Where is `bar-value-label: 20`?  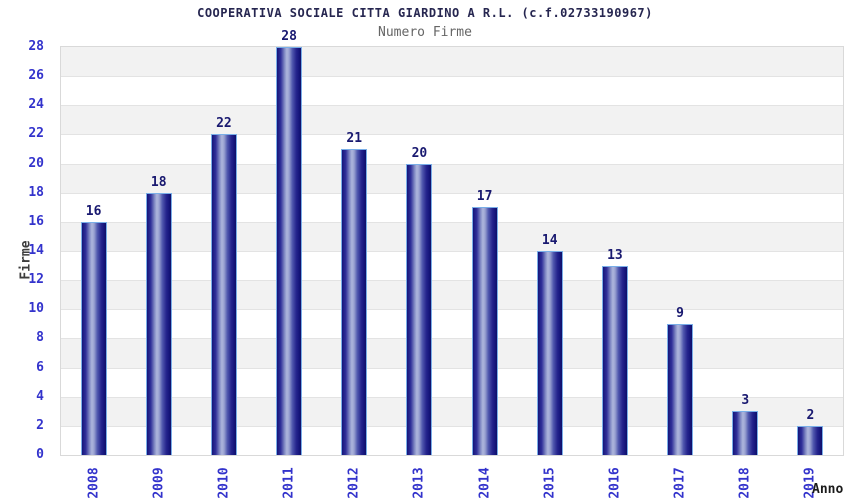
bar-value-label: 20 is located at coordinates (419, 153).